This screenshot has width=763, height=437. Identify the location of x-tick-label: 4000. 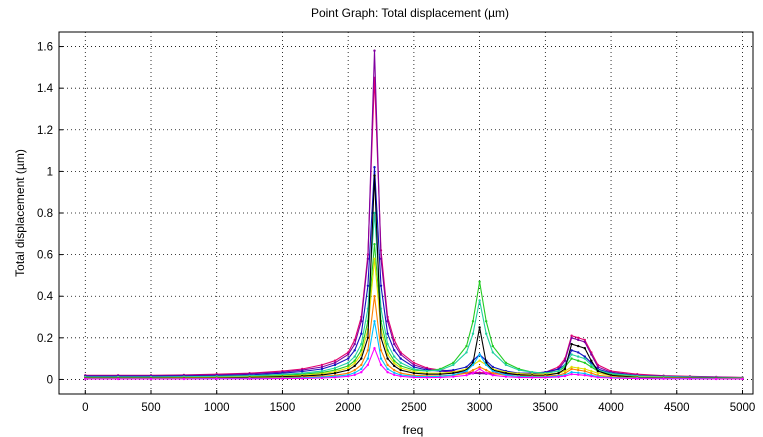
(611, 408).